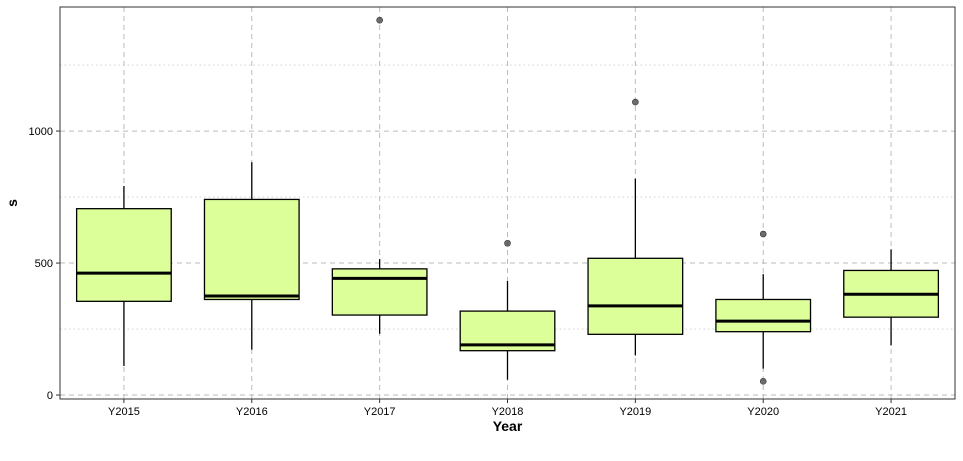 This screenshot has height=461, width=963. What do you see at coordinates (507, 309) in the screenshot?
I see `box-Y2018` at bounding box center [507, 309].